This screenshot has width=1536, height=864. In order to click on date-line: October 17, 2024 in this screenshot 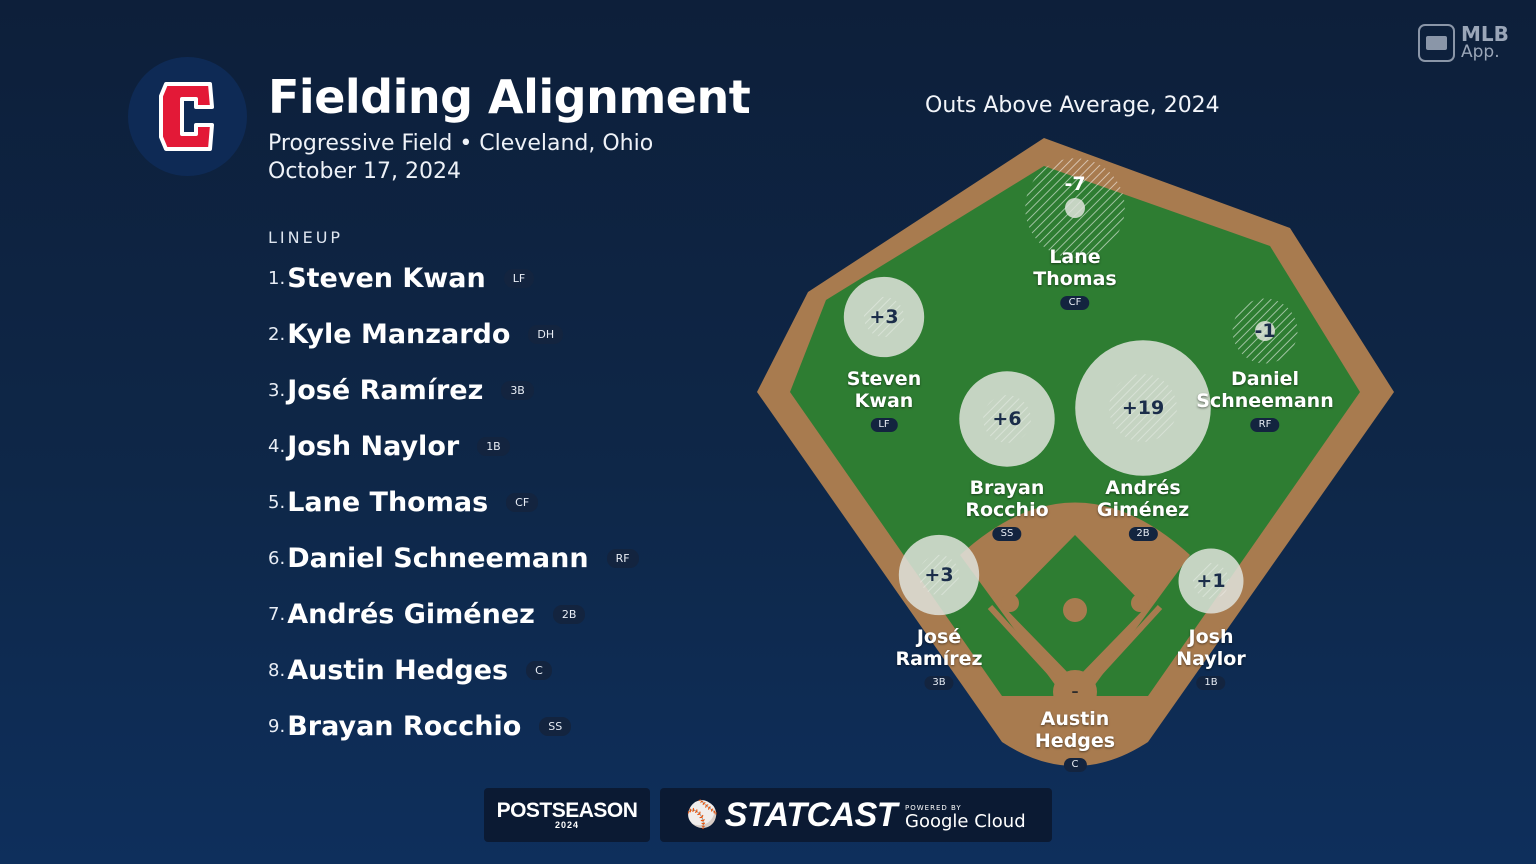, I will do `click(365, 171)`.